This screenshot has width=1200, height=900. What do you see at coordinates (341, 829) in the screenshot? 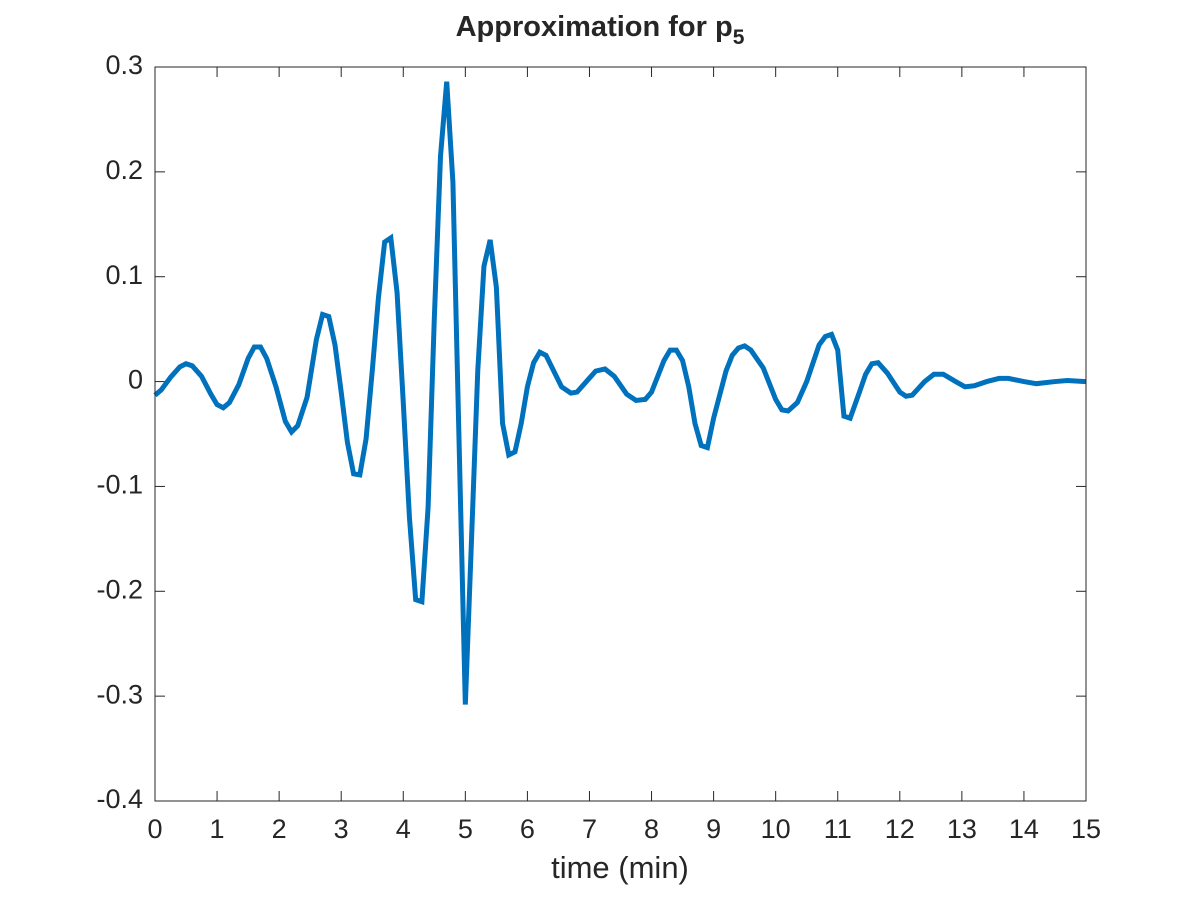
I see `x-tick-label: 3` at bounding box center [341, 829].